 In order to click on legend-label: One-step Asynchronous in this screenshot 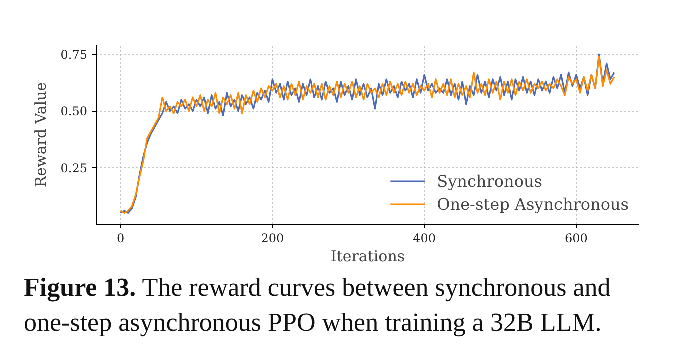, I will do `click(533, 204)`.